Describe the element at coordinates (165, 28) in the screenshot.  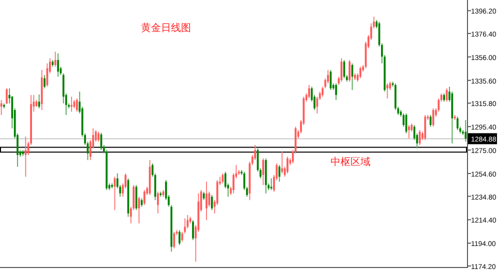
I see `text: 黄金日线图` at that location.